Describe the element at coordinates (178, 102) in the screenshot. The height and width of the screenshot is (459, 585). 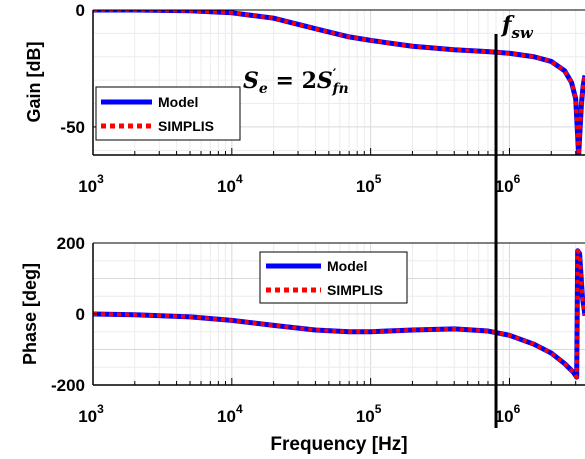
I see `gain-legend-model-label: Model` at that location.